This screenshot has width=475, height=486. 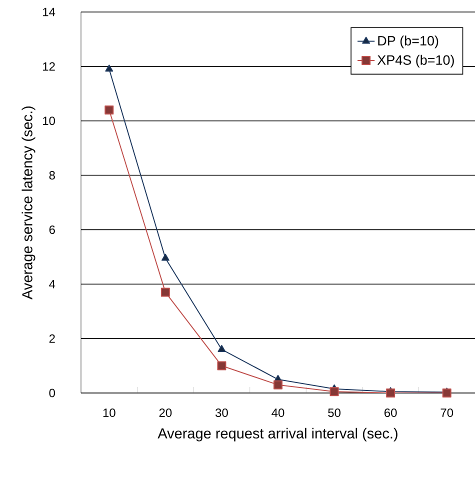 What do you see at coordinates (49, 12) in the screenshot?
I see `y-tick-label: 14` at bounding box center [49, 12].